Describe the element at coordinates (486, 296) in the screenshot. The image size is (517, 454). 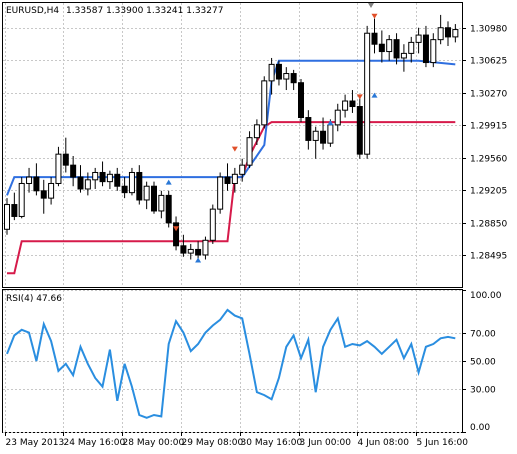
I see `rsi-tick-label: 100.00` at that location.